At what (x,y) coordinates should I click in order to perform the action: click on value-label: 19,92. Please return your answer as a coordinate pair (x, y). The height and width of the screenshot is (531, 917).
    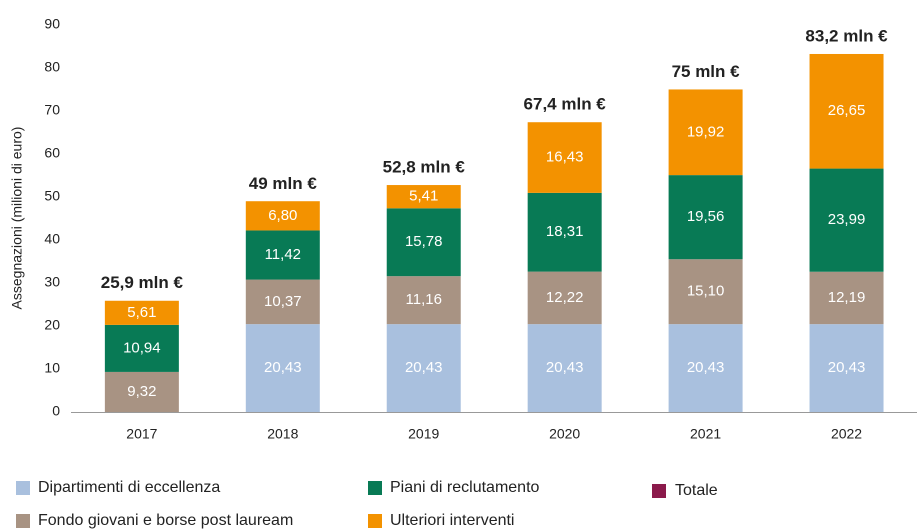
    Looking at the image, I should click on (706, 131).